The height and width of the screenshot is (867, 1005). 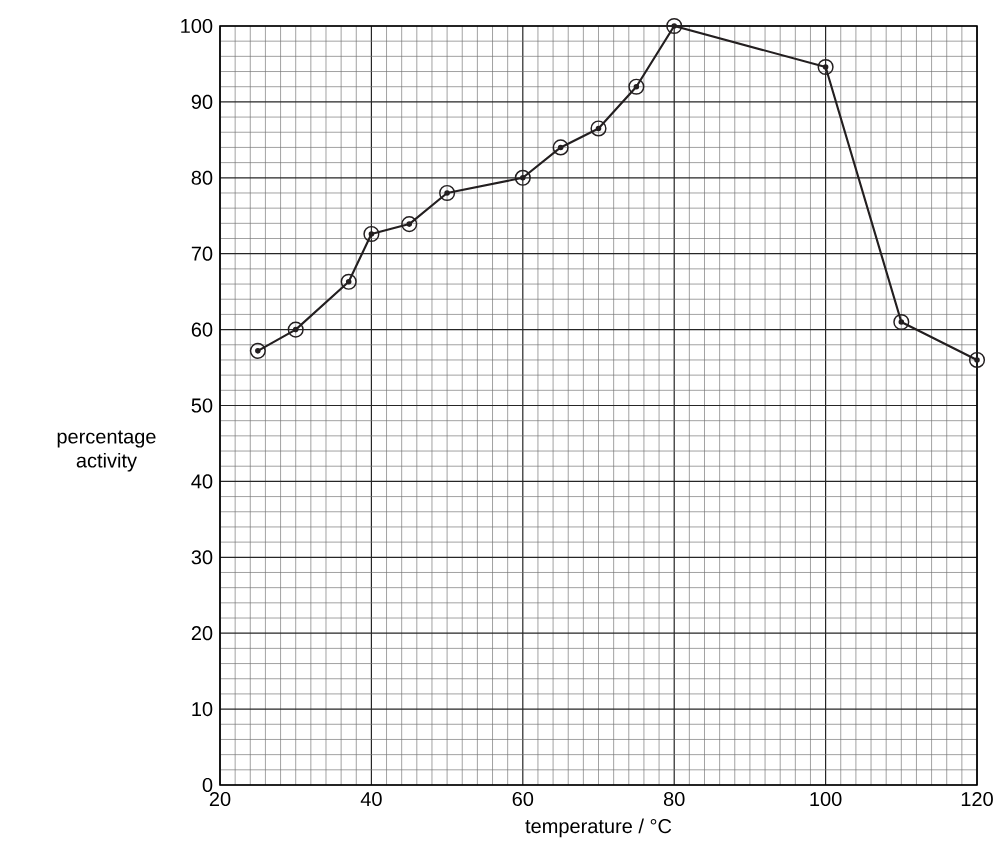 I want to click on x-tick-label: 60, so click(x=523, y=799).